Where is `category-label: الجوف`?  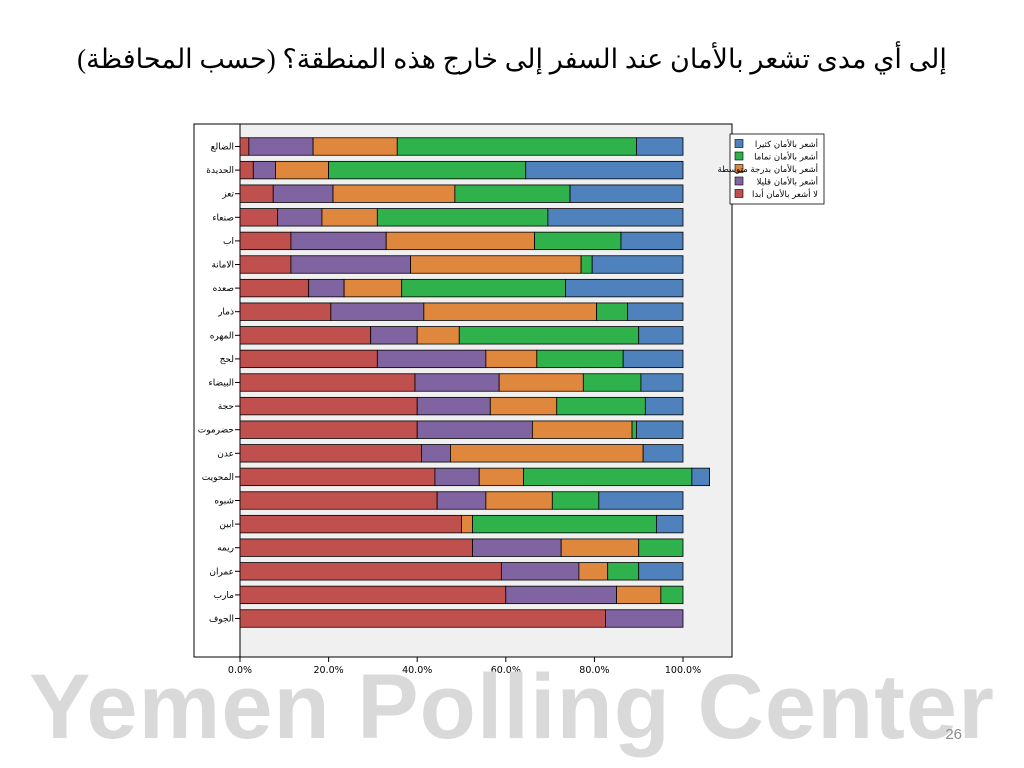 category-label: الجوف is located at coordinates (221, 620).